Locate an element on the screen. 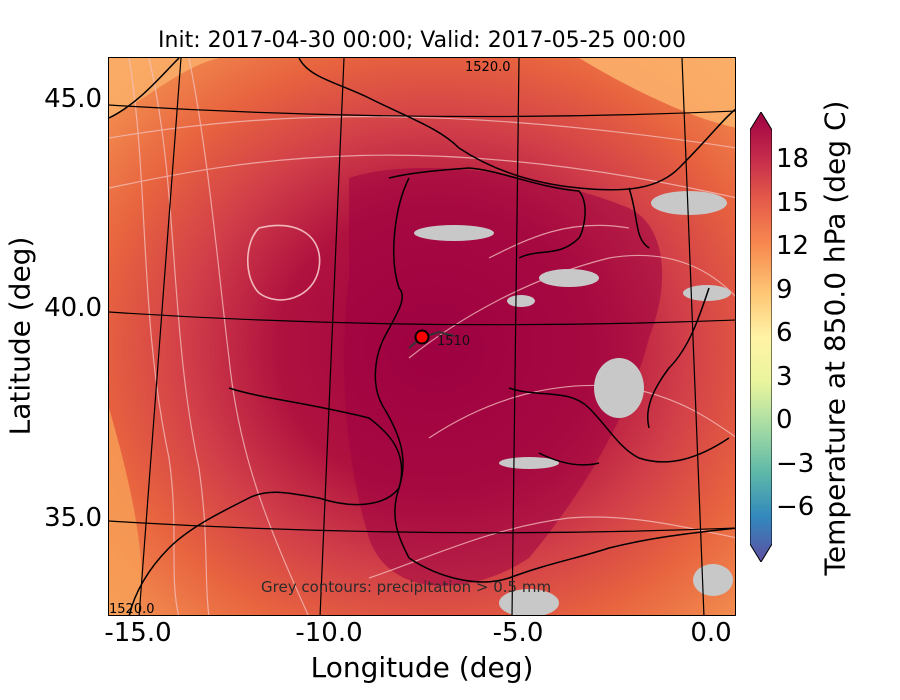 This screenshot has height=700, width=900. cbar-tick-0: 0 is located at coordinates (784, 420).